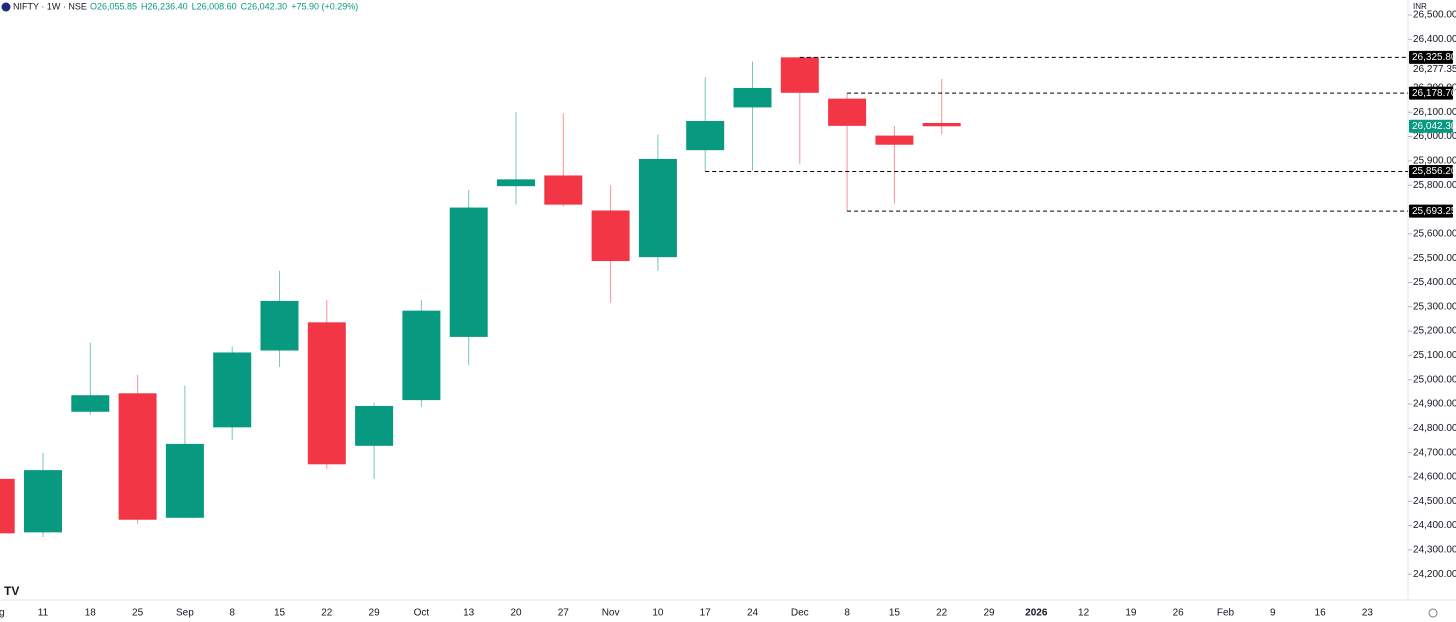 Image resolution: width=1456 pixels, height=622 pixels. I want to click on x-tick-label: 11, so click(43, 613).